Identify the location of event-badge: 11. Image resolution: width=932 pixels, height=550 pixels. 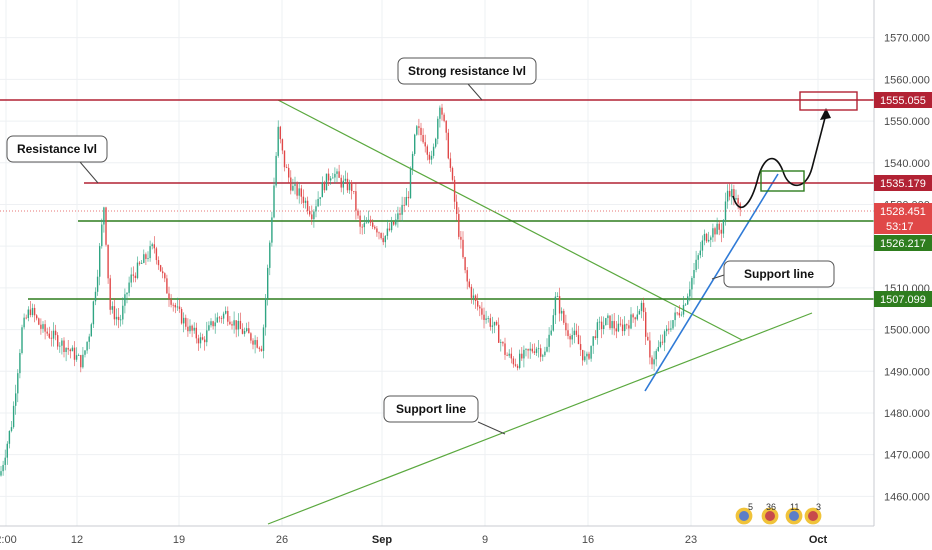
(794, 514).